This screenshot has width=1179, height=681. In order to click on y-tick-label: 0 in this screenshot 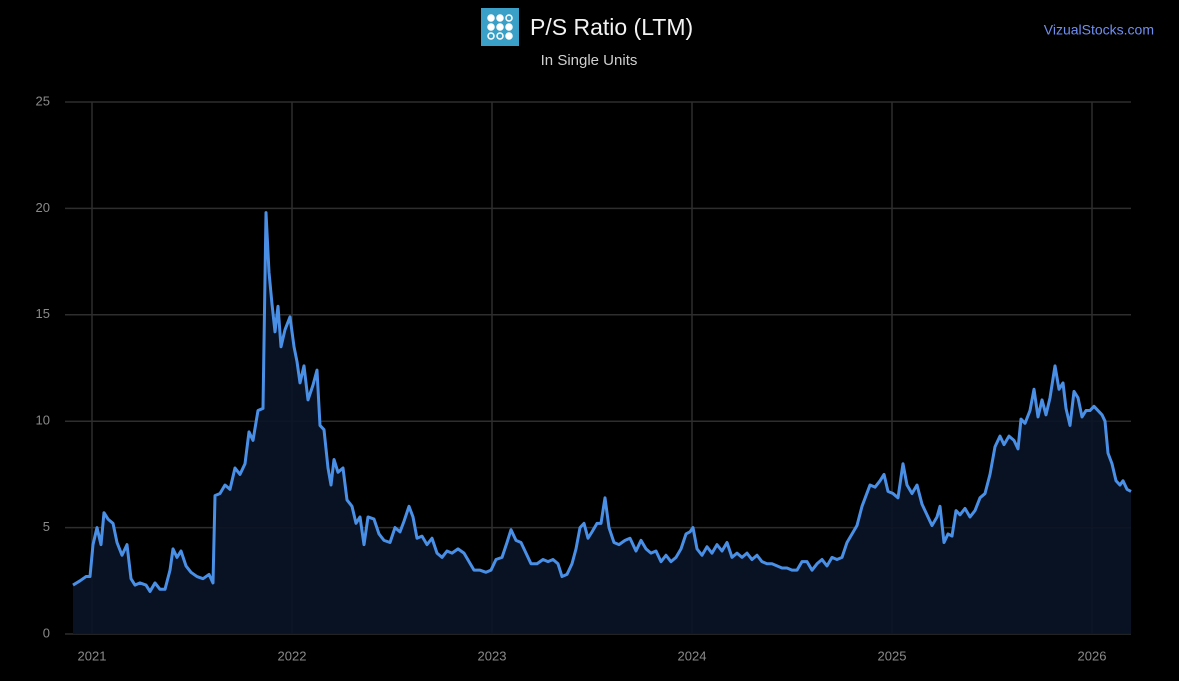, I will do `click(46, 632)`.